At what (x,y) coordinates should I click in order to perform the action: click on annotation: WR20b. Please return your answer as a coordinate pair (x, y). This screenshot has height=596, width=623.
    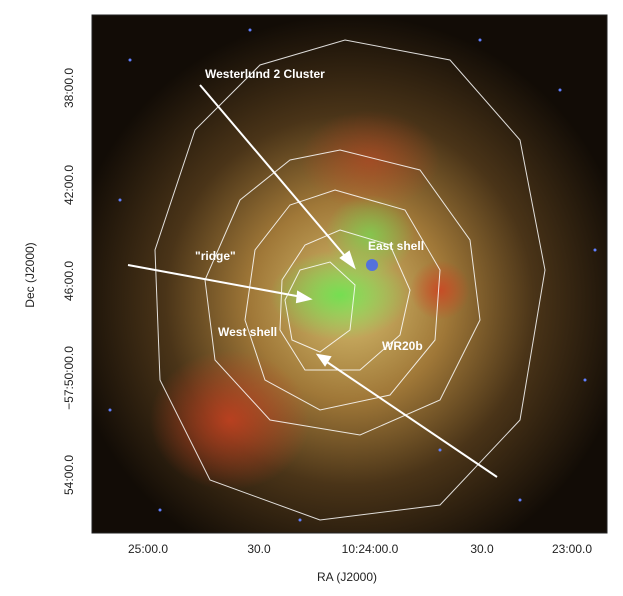
    Looking at the image, I should click on (402, 346).